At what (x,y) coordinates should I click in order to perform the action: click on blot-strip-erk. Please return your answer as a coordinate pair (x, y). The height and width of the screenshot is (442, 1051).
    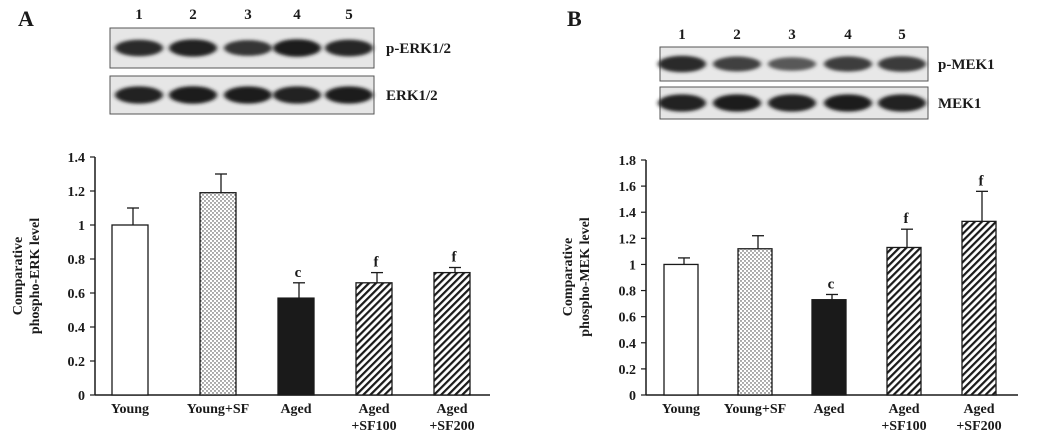
    Looking at the image, I should click on (242, 95).